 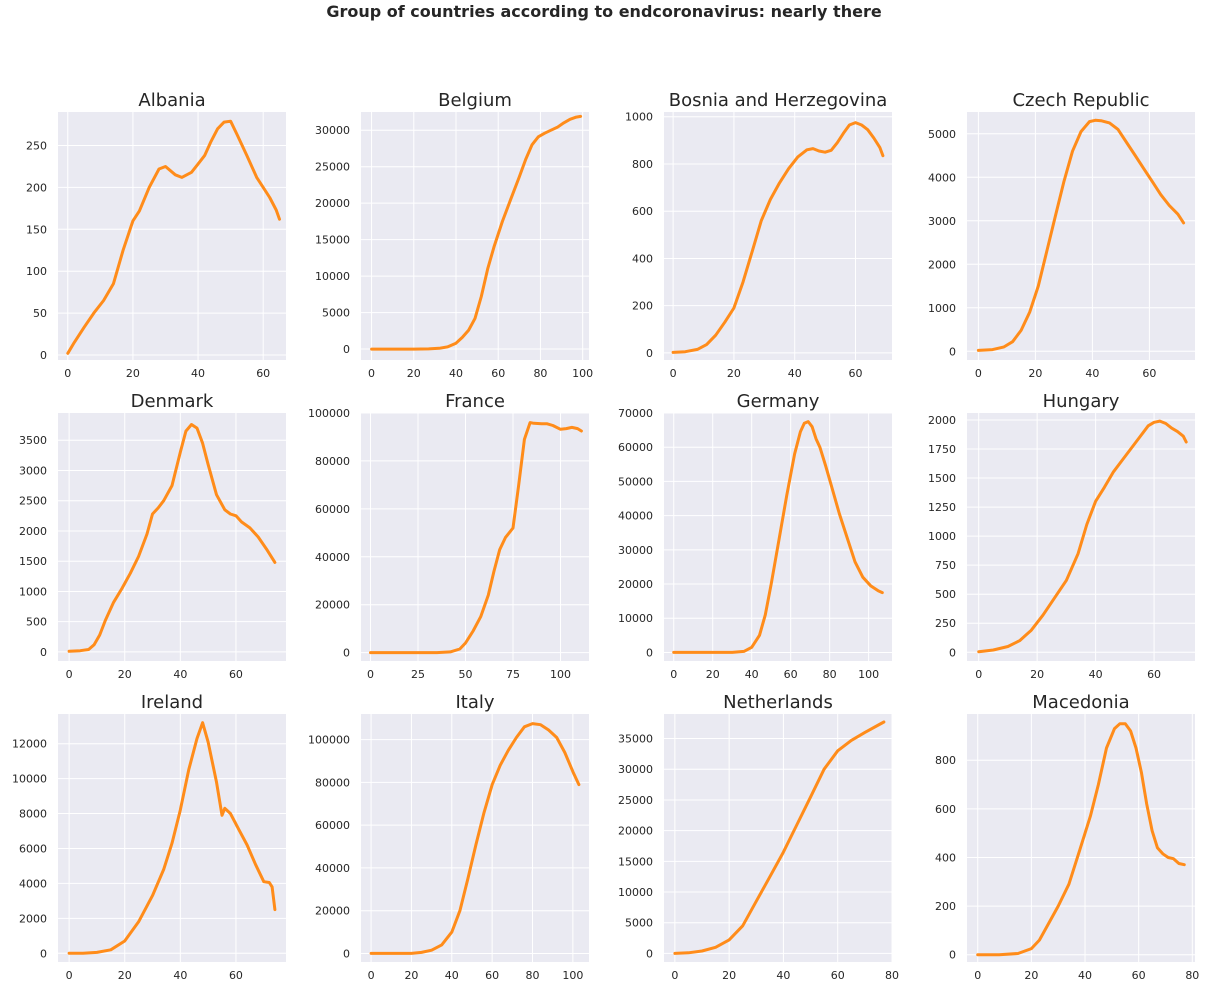 I want to click on y-tick-label: 35000, so click(x=635, y=739).